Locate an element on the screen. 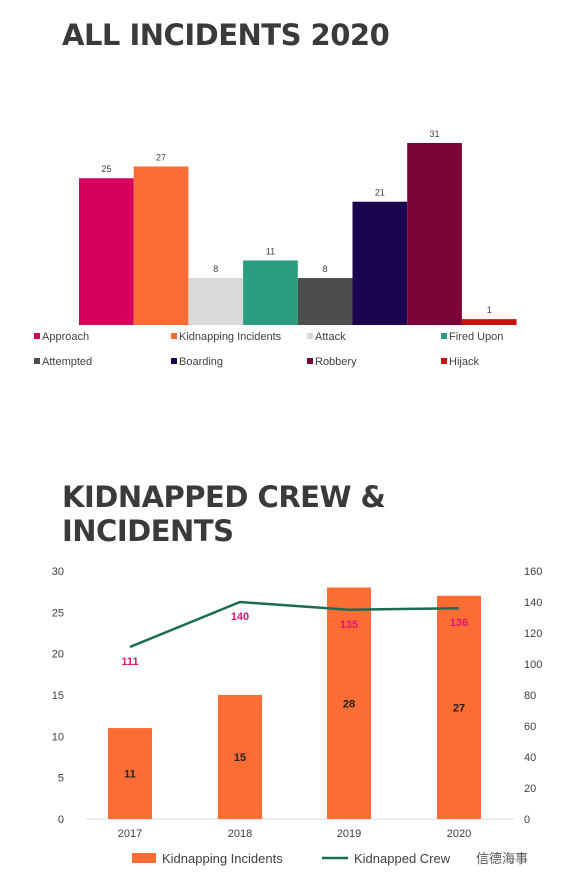 This screenshot has height=885, width=564. y-right-tick: 0 is located at coordinates (527, 820).